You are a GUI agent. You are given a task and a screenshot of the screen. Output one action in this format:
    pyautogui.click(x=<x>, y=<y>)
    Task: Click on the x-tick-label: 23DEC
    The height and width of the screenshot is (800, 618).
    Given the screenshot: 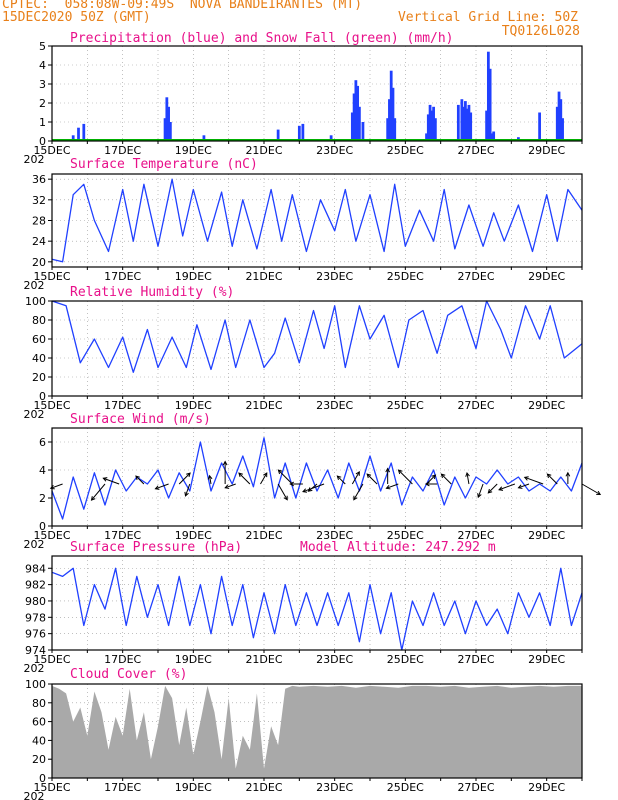 What is the action you would take?
    pyautogui.click(x=334, y=405)
    